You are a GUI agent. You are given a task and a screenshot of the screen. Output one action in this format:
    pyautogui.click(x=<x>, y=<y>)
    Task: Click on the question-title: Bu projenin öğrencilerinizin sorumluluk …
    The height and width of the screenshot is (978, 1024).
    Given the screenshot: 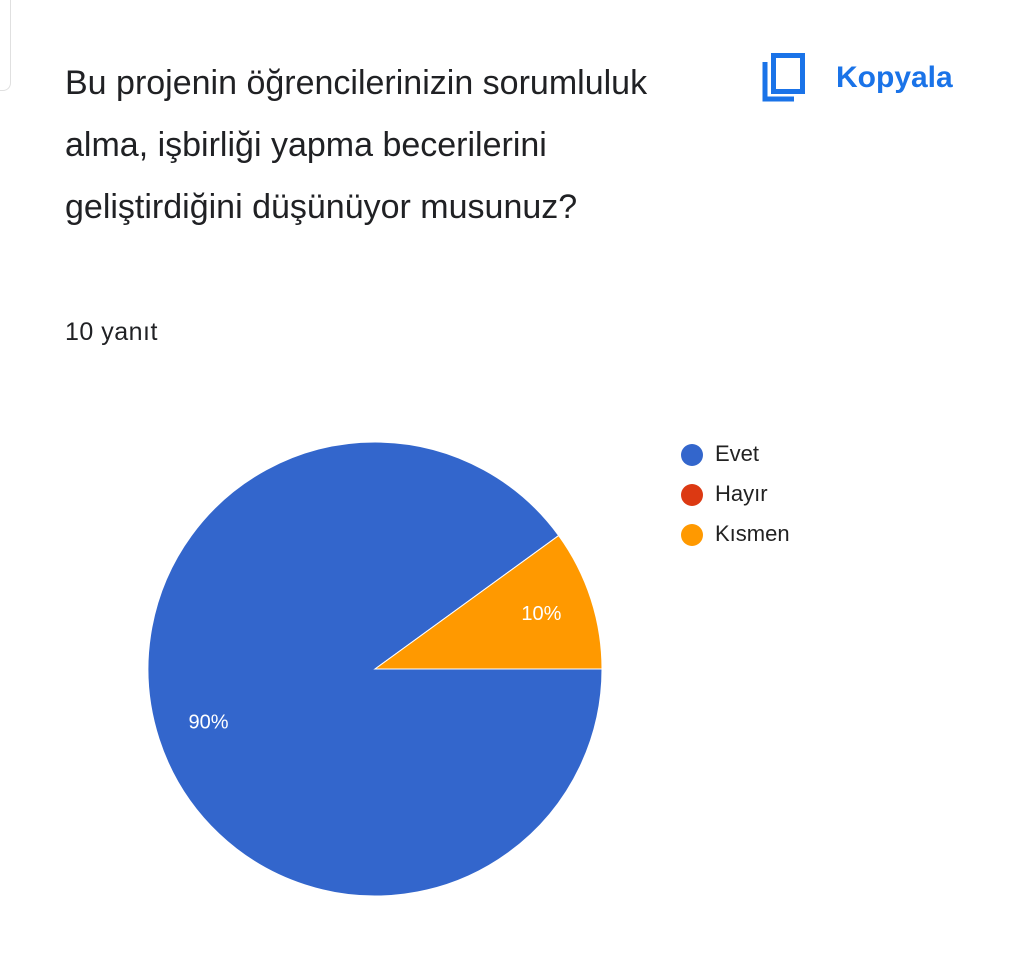 What is the action you would take?
    pyautogui.click(x=356, y=145)
    